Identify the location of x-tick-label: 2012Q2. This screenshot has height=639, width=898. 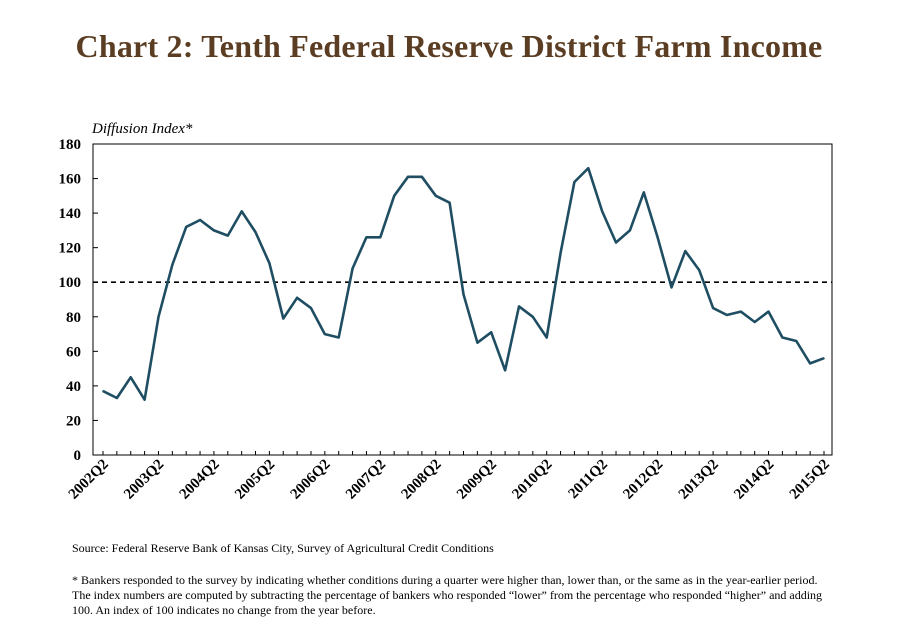
(643, 480).